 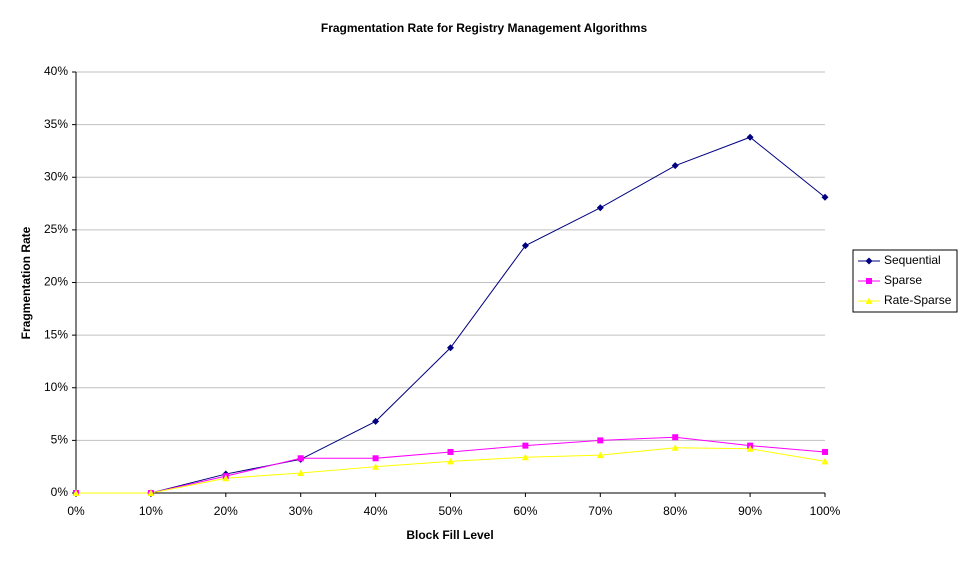 What do you see at coordinates (376, 511) in the screenshot?
I see `x-tick-label: 40%` at bounding box center [376, 511].